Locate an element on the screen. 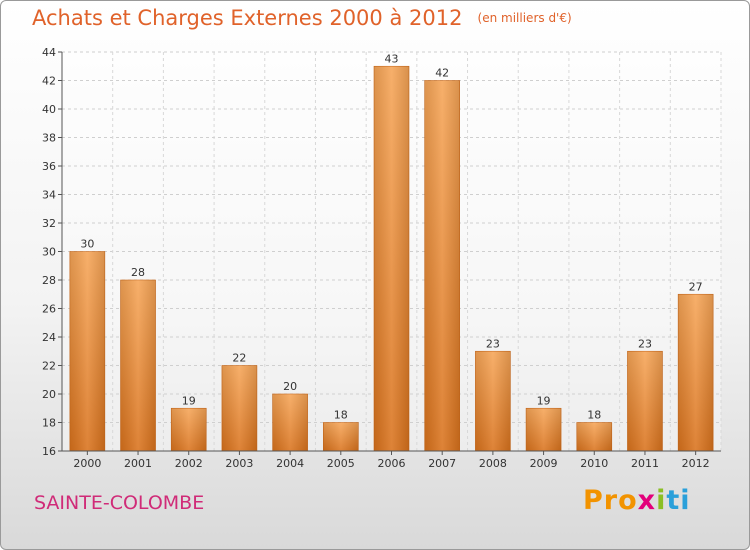 The image size is (750, 550). y-tick-label: 36 is located at coordinates (49, 166).